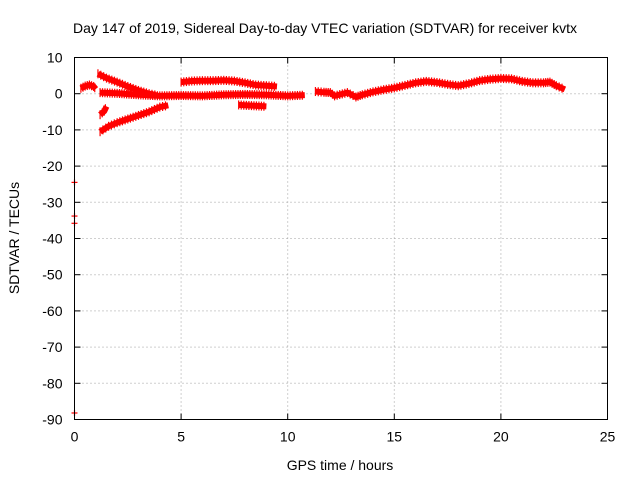 This screenshot has height=480, width=640. I want to click on x-tick-label: 20, so click(501, 437).